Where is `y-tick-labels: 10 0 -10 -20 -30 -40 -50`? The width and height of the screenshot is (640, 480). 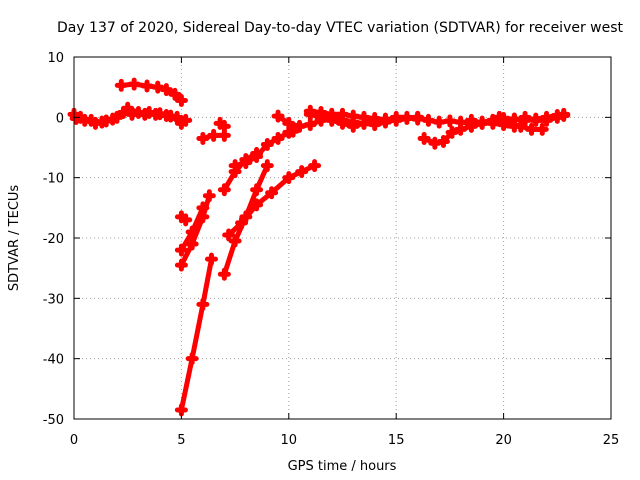
y-tick-labels: 10 0 -10 -20 -30 -40 -50 is located at coordinates (53, 239).